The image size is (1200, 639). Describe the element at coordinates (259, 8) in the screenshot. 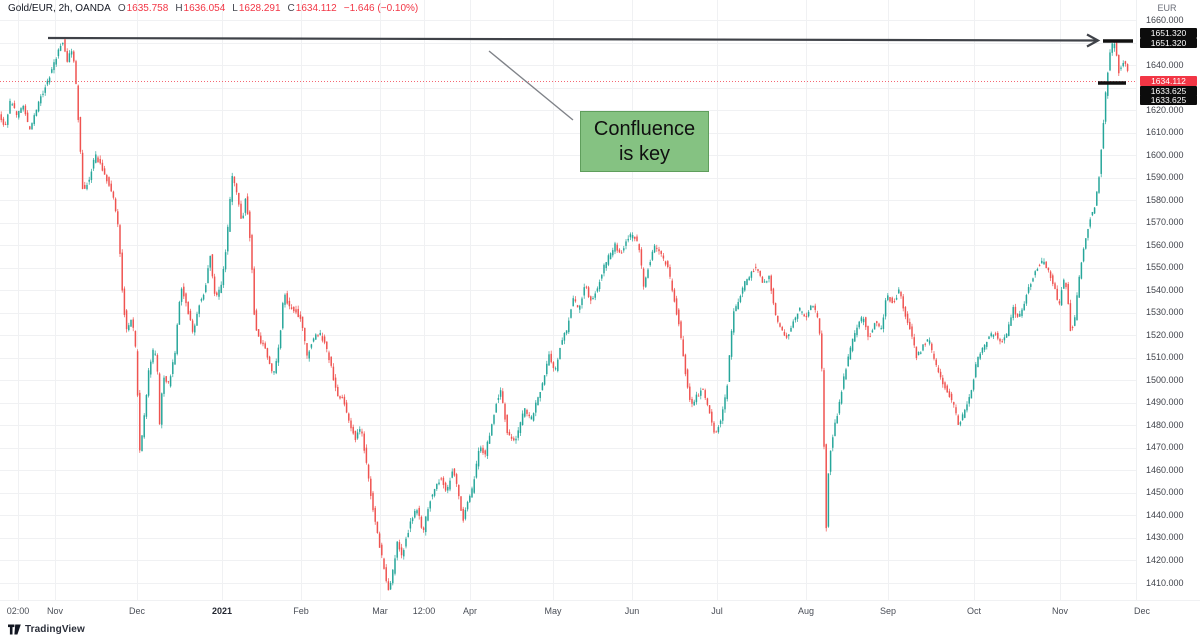

I see `low-value: 1628.291` at that location.